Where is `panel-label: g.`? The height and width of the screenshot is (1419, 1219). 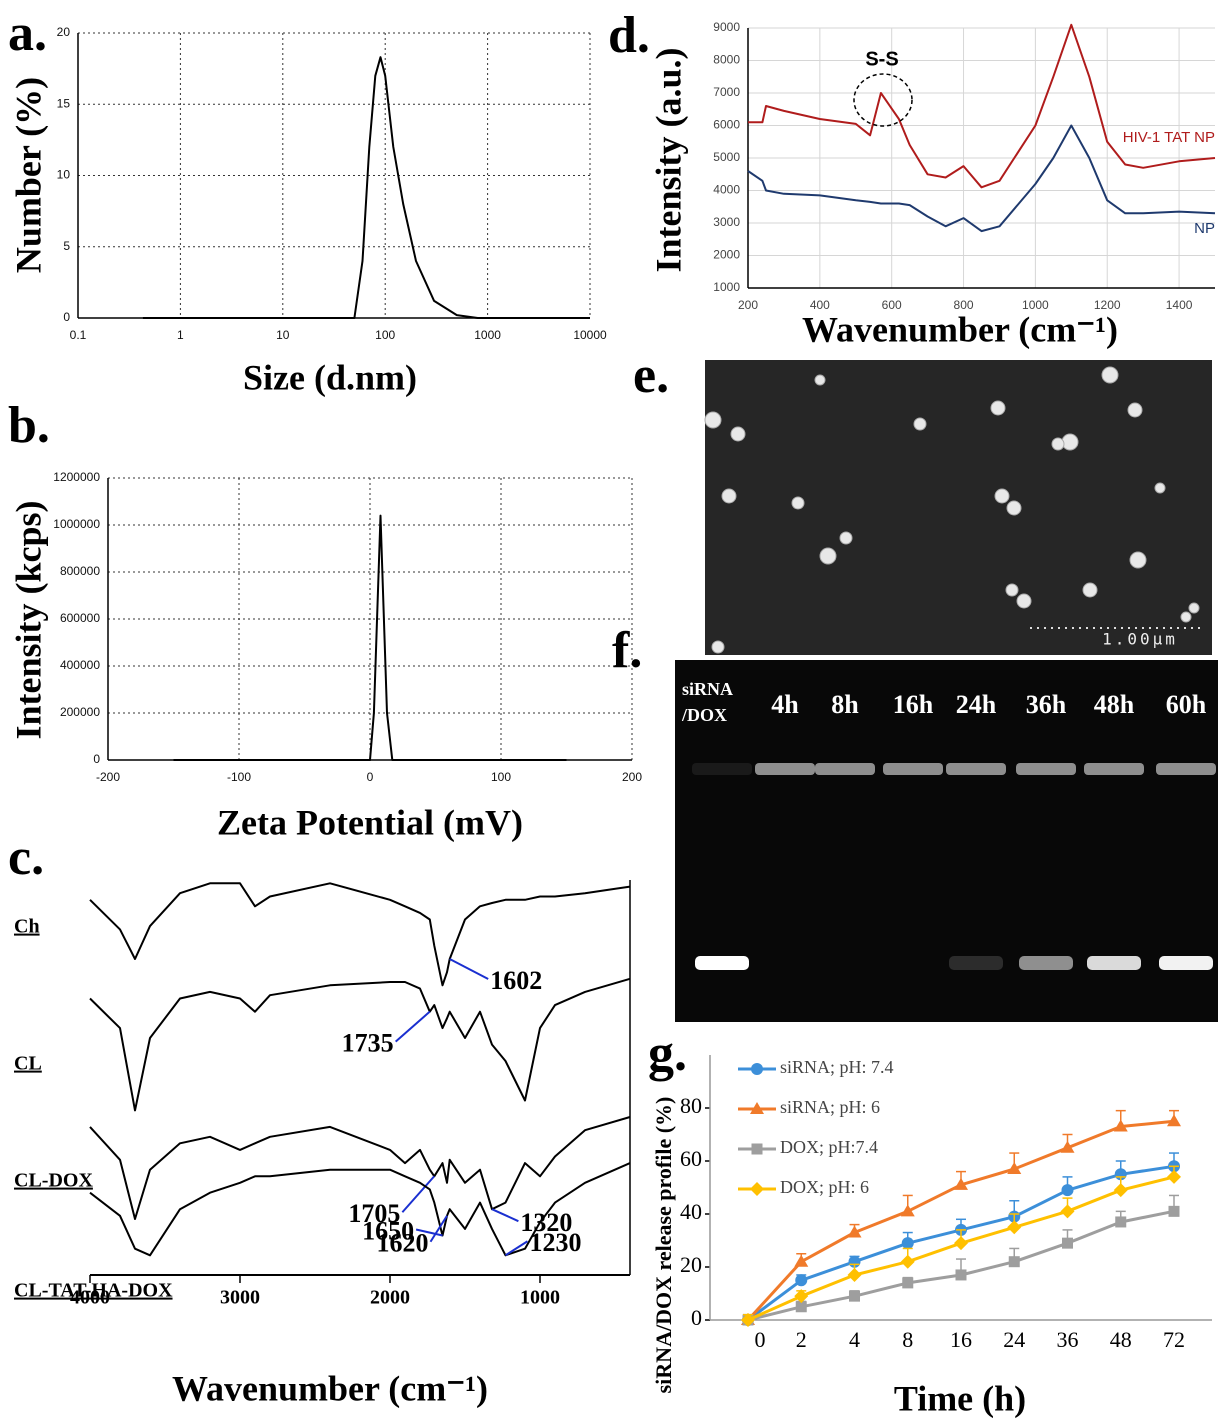 panel-label: g. is located at coordinates (667, 1053).